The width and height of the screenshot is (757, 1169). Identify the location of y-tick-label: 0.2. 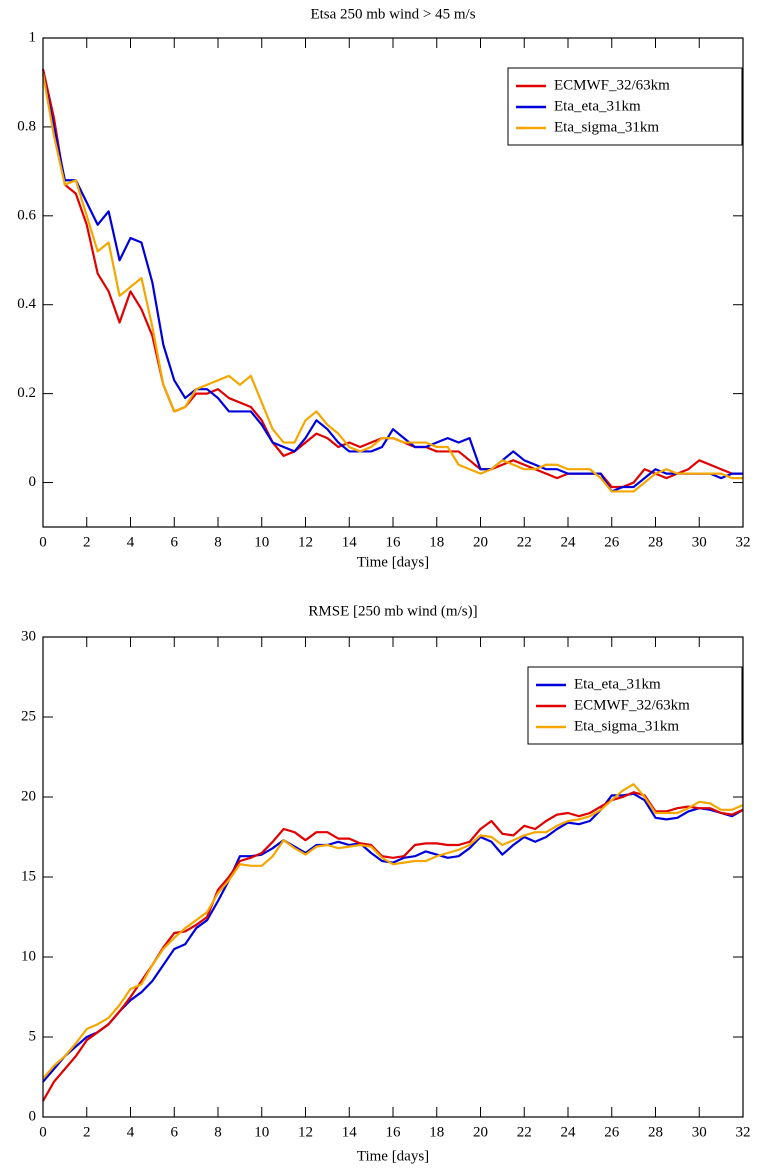
(26, 393).